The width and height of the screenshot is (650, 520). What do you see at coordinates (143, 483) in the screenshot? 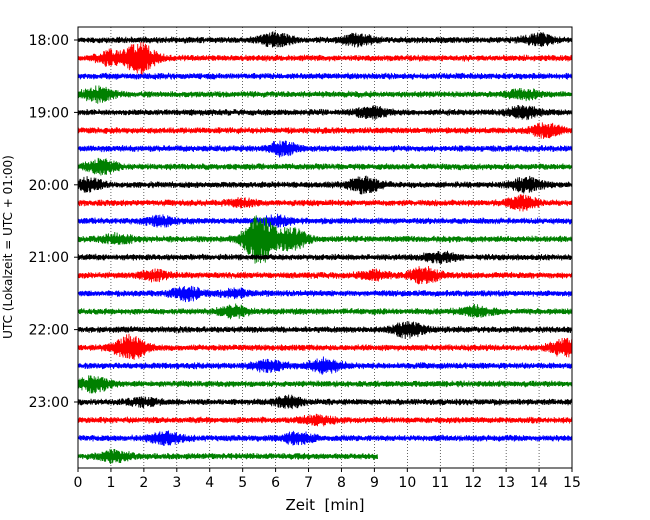
I see `x-tick-label: 2` at bounding box center [143, 483].